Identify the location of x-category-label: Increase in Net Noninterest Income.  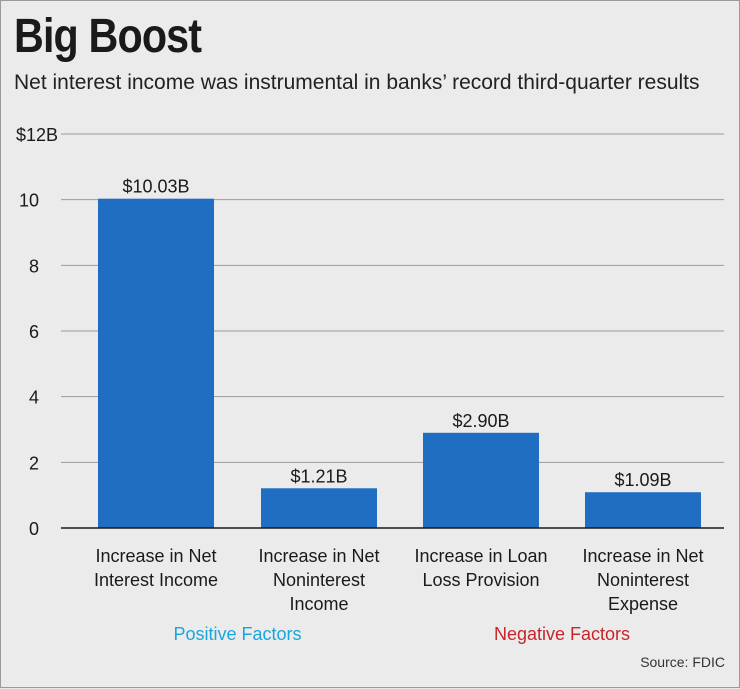
(318, 580).